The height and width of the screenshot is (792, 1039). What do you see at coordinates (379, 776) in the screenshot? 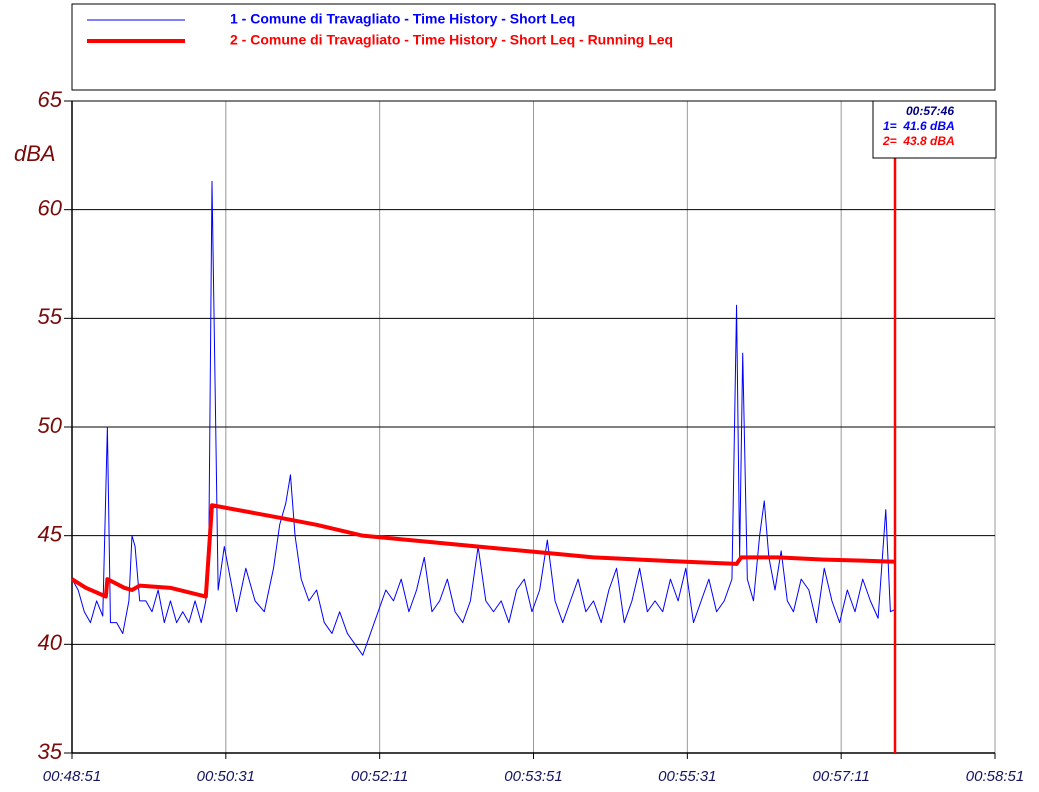
I see `x-tick-label: 00:52:11` at bounding box center [379, 776].